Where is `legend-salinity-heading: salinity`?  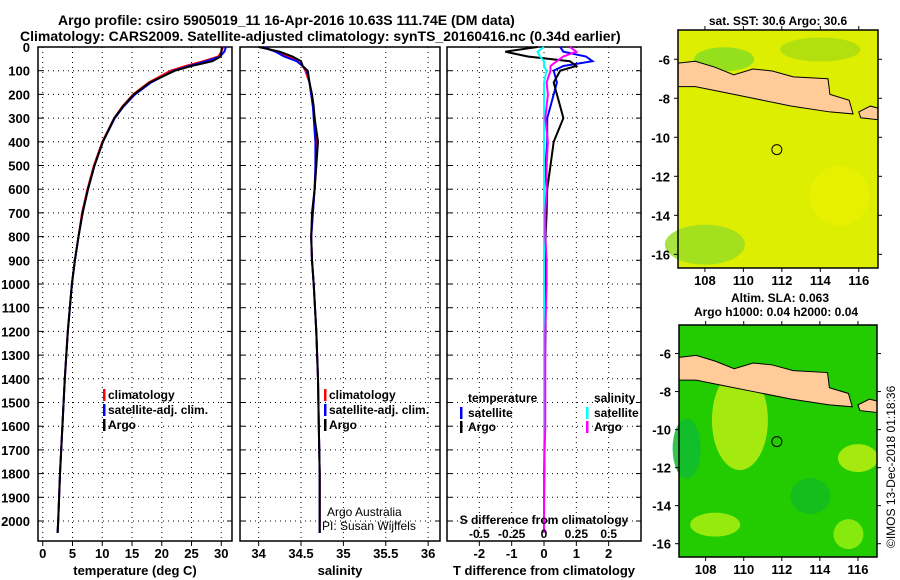
legend-salinity-heading: salinity is located at coordinates (615, 398).